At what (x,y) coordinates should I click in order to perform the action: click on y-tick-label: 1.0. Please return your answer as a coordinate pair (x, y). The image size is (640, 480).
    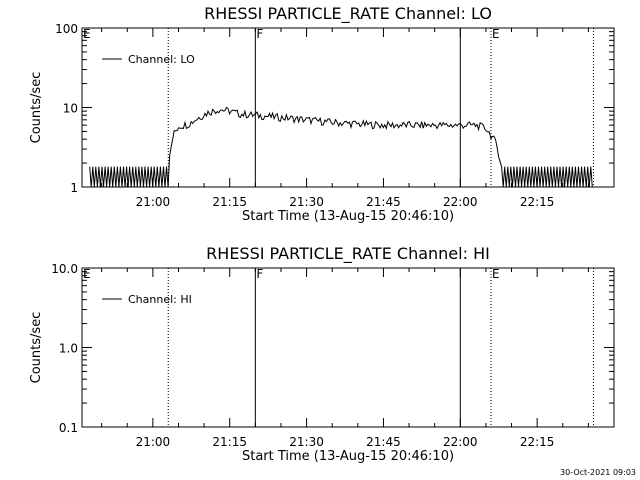
    Looking at the image, I should click on (68, 349).